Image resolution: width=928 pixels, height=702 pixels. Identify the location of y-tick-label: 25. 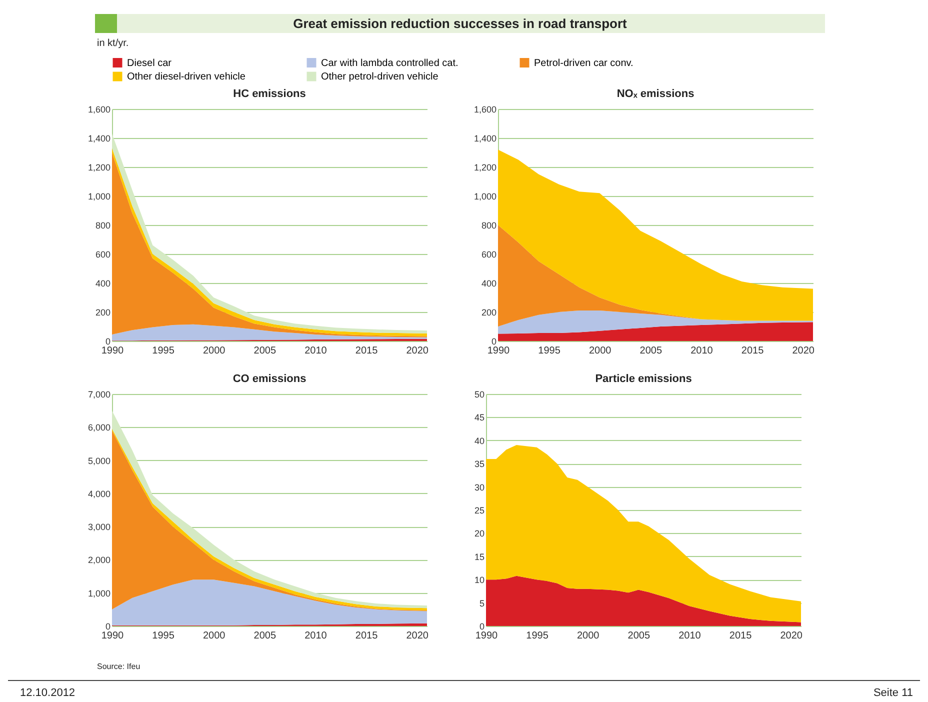
(479, 511).